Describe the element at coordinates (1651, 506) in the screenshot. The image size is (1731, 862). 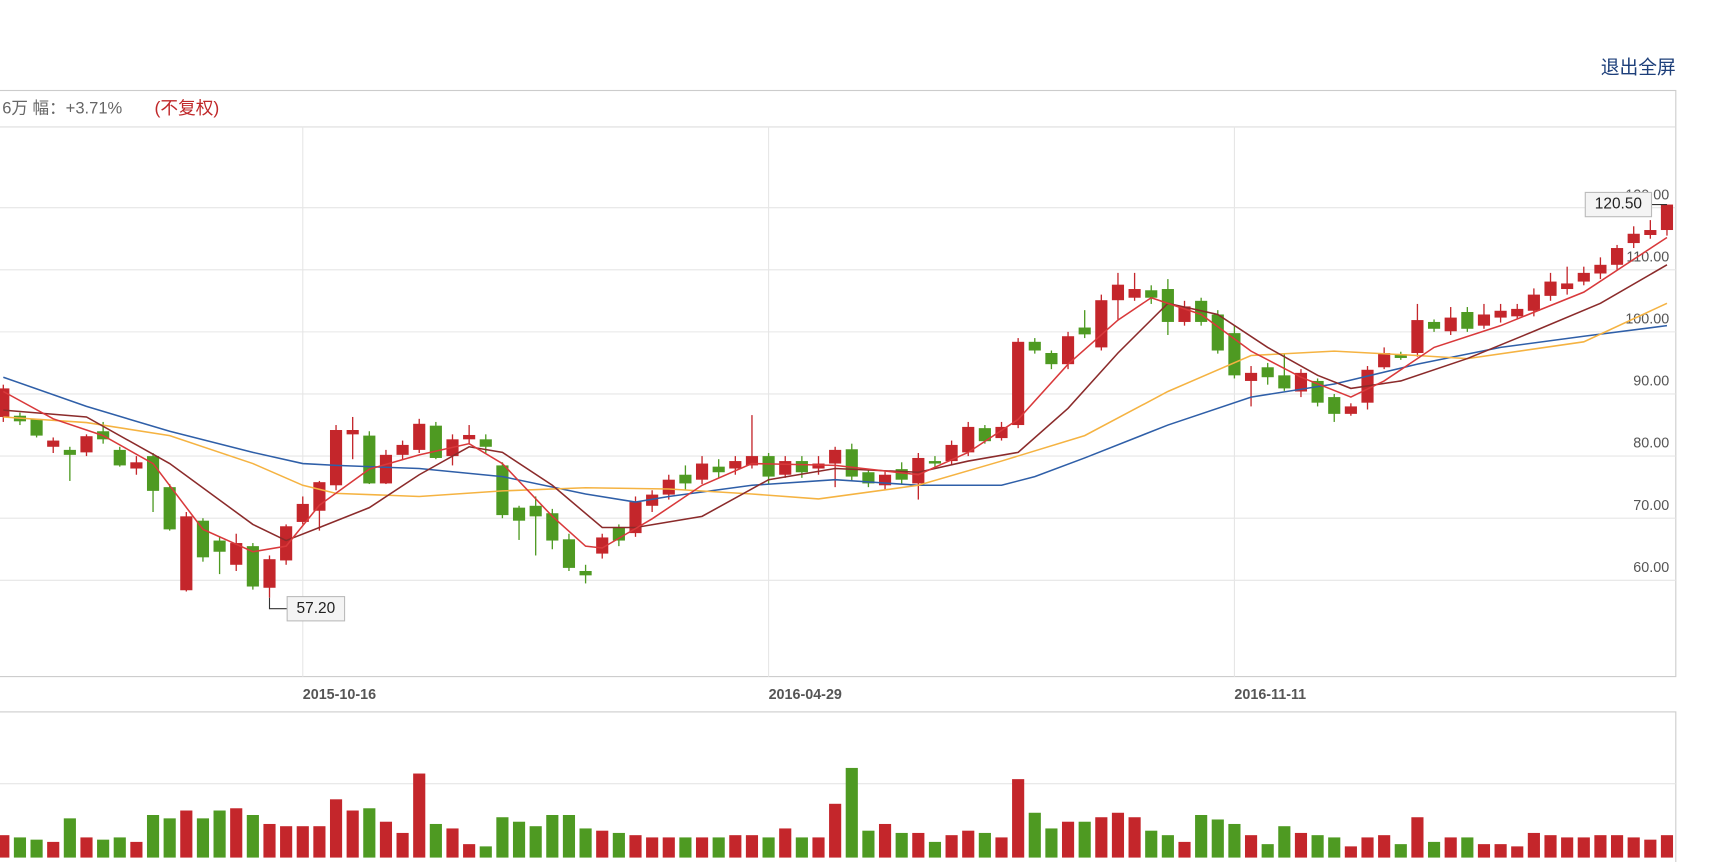
I see `y-tick-label: 70.00` at that location.